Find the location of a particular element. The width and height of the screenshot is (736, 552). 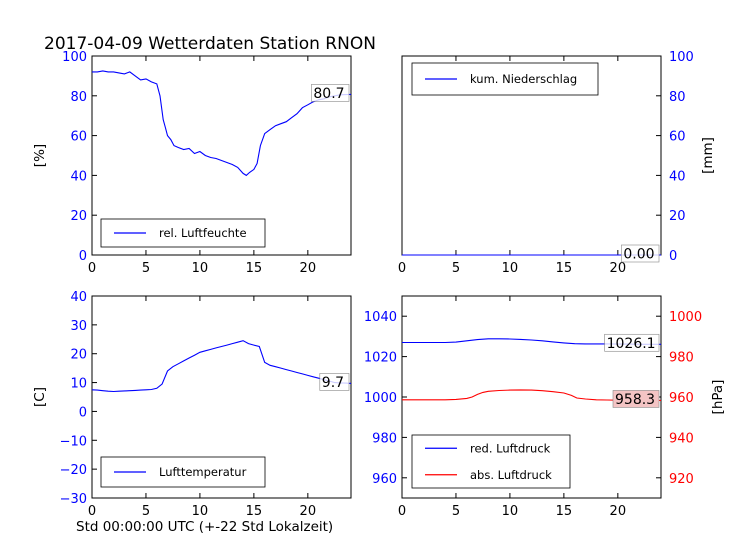

last-value-label: 9.7 is located at coordinates (333, 383).